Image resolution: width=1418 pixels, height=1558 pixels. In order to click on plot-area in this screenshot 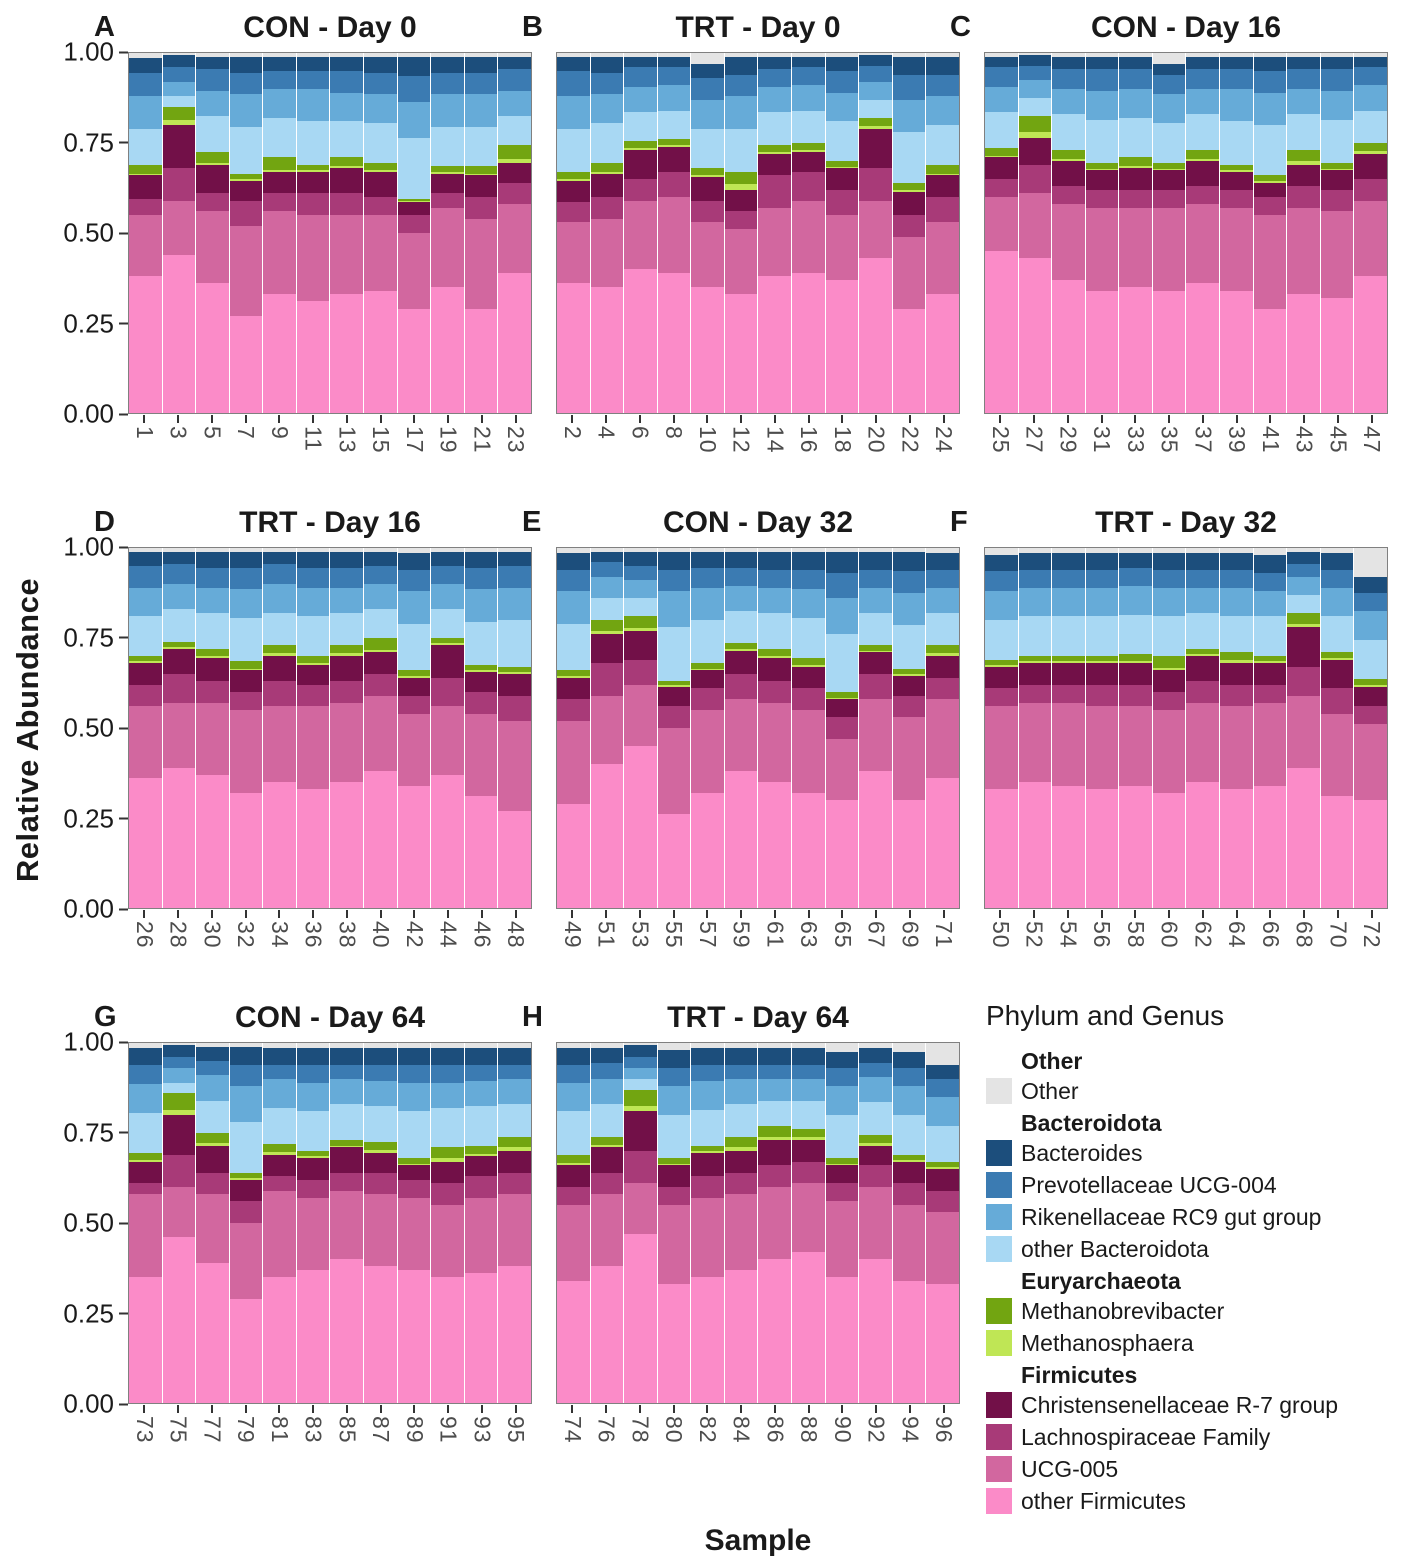, I will do `click(1186, 233)`.